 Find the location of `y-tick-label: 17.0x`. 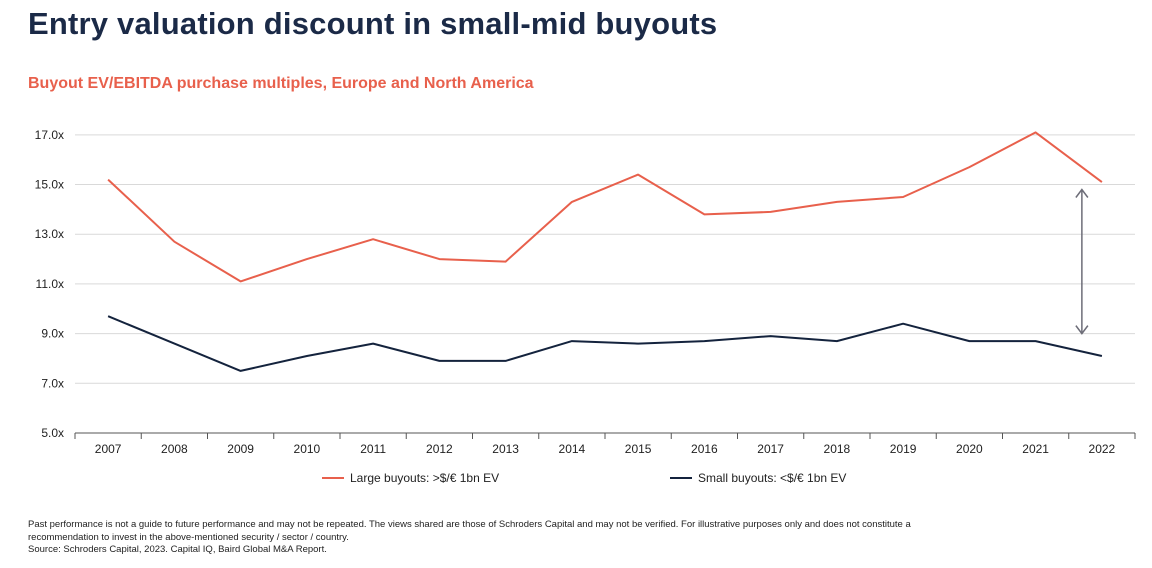

y-tick-label: 17.0x is located at coordinates (49, 135).